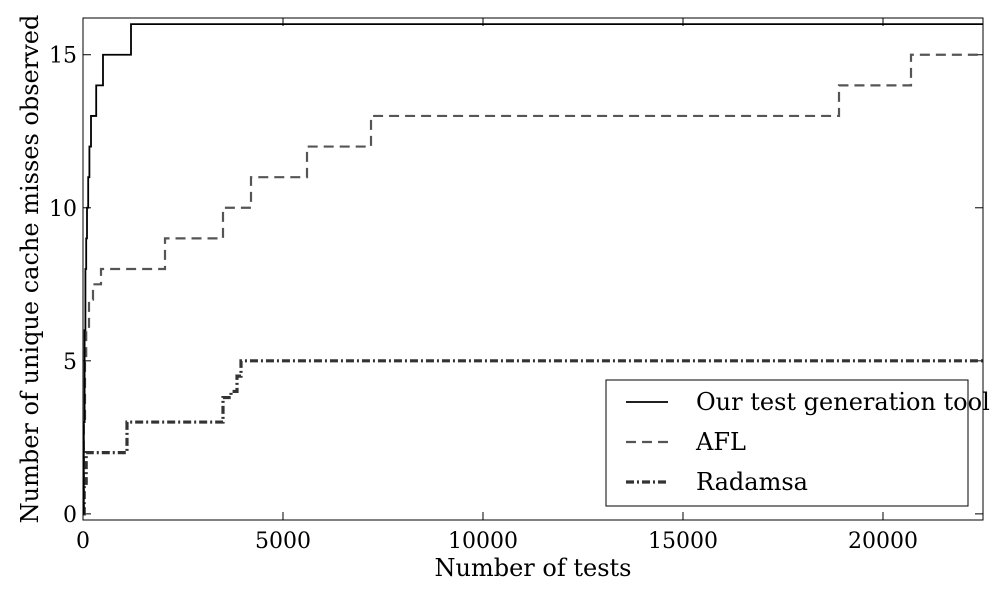 The width and height of the screenshot is (1000, 600). I want to click on x-tick-label: 15000, so click(683, 541).